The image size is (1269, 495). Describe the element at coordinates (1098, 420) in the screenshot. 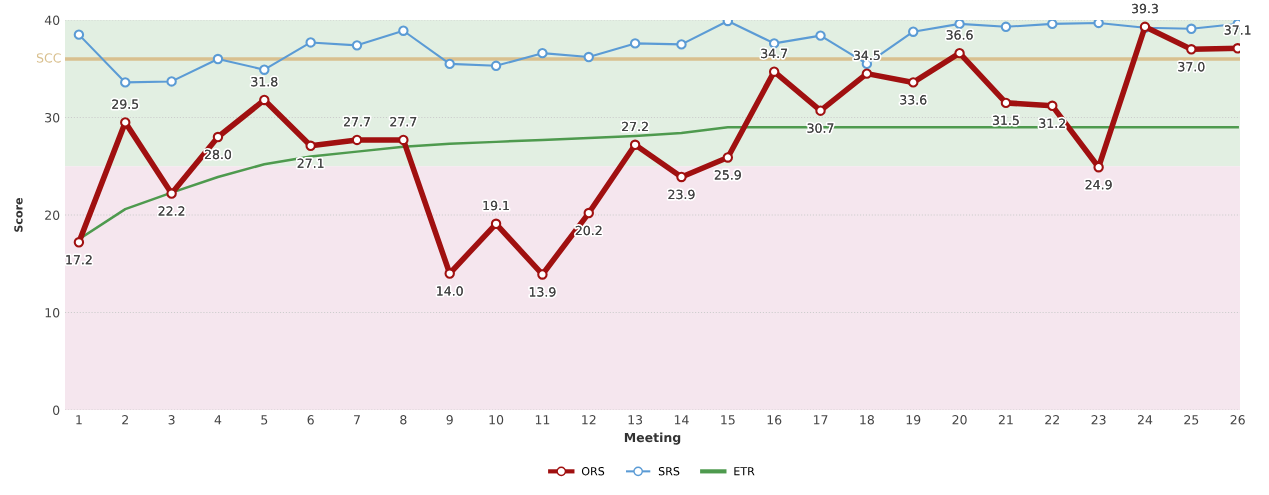

I see `x-tick-label: 23` at that location.